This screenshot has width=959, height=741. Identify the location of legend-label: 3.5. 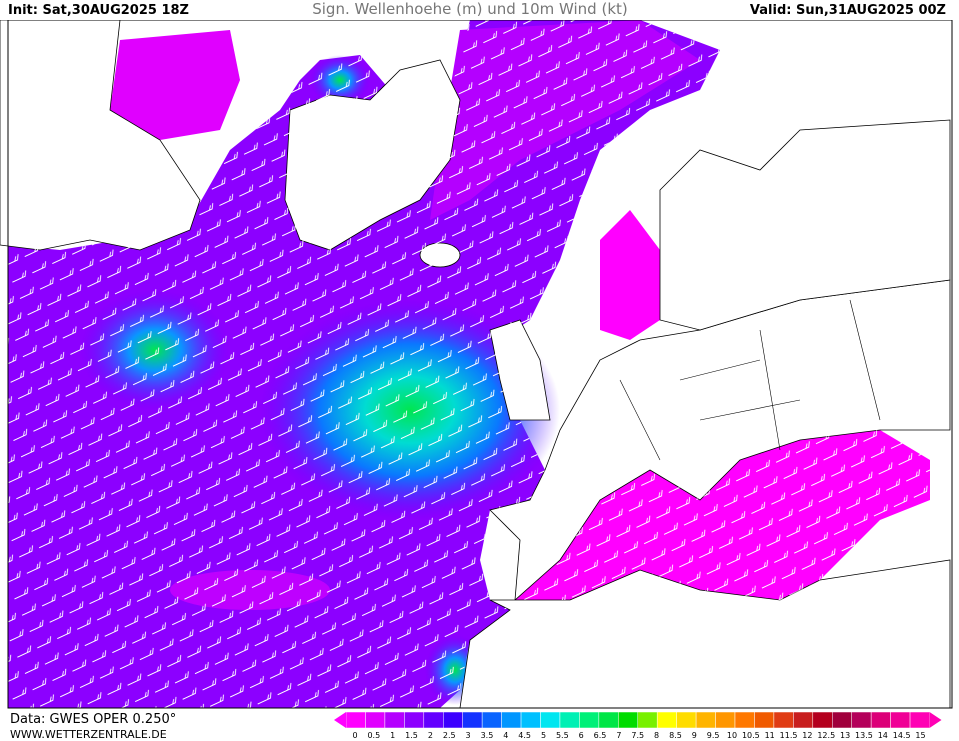
(487, 735).